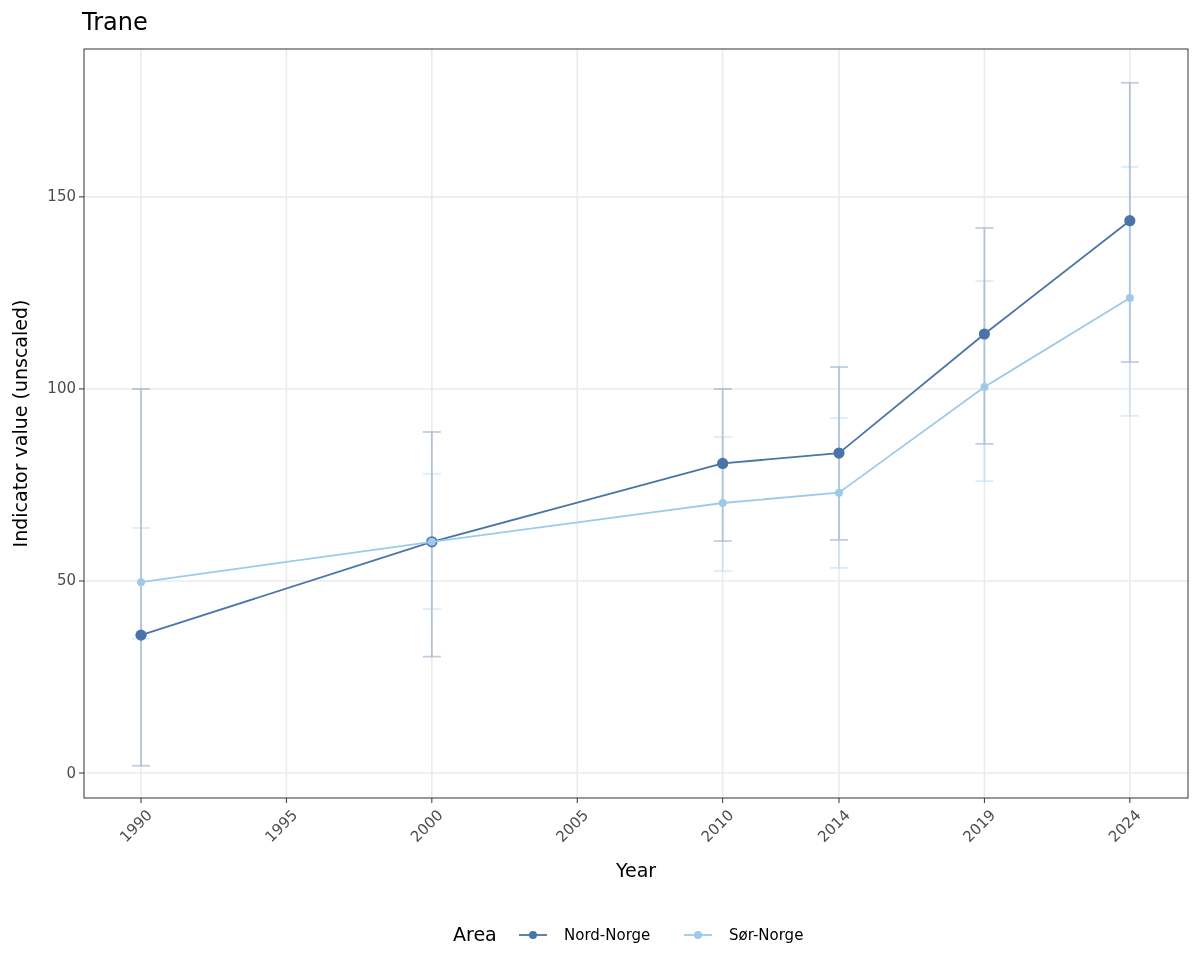 The width and height of the screenshot is (1200, 975). What do you see at coordinates (114, 22) in the screenshot?
I see `chart-title: Trane` at bounding box center [114, 22].